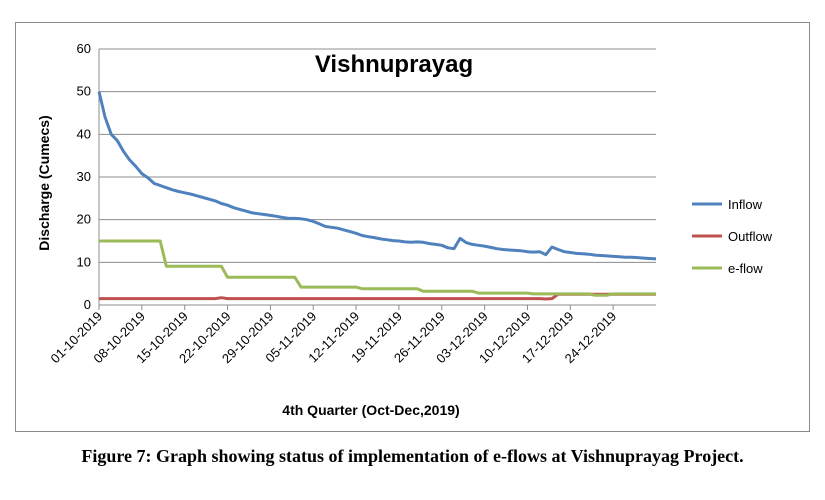  Describe the element at coordinates (84, 219) in the screenshot. I see `y-tick-label: 20` at that location.